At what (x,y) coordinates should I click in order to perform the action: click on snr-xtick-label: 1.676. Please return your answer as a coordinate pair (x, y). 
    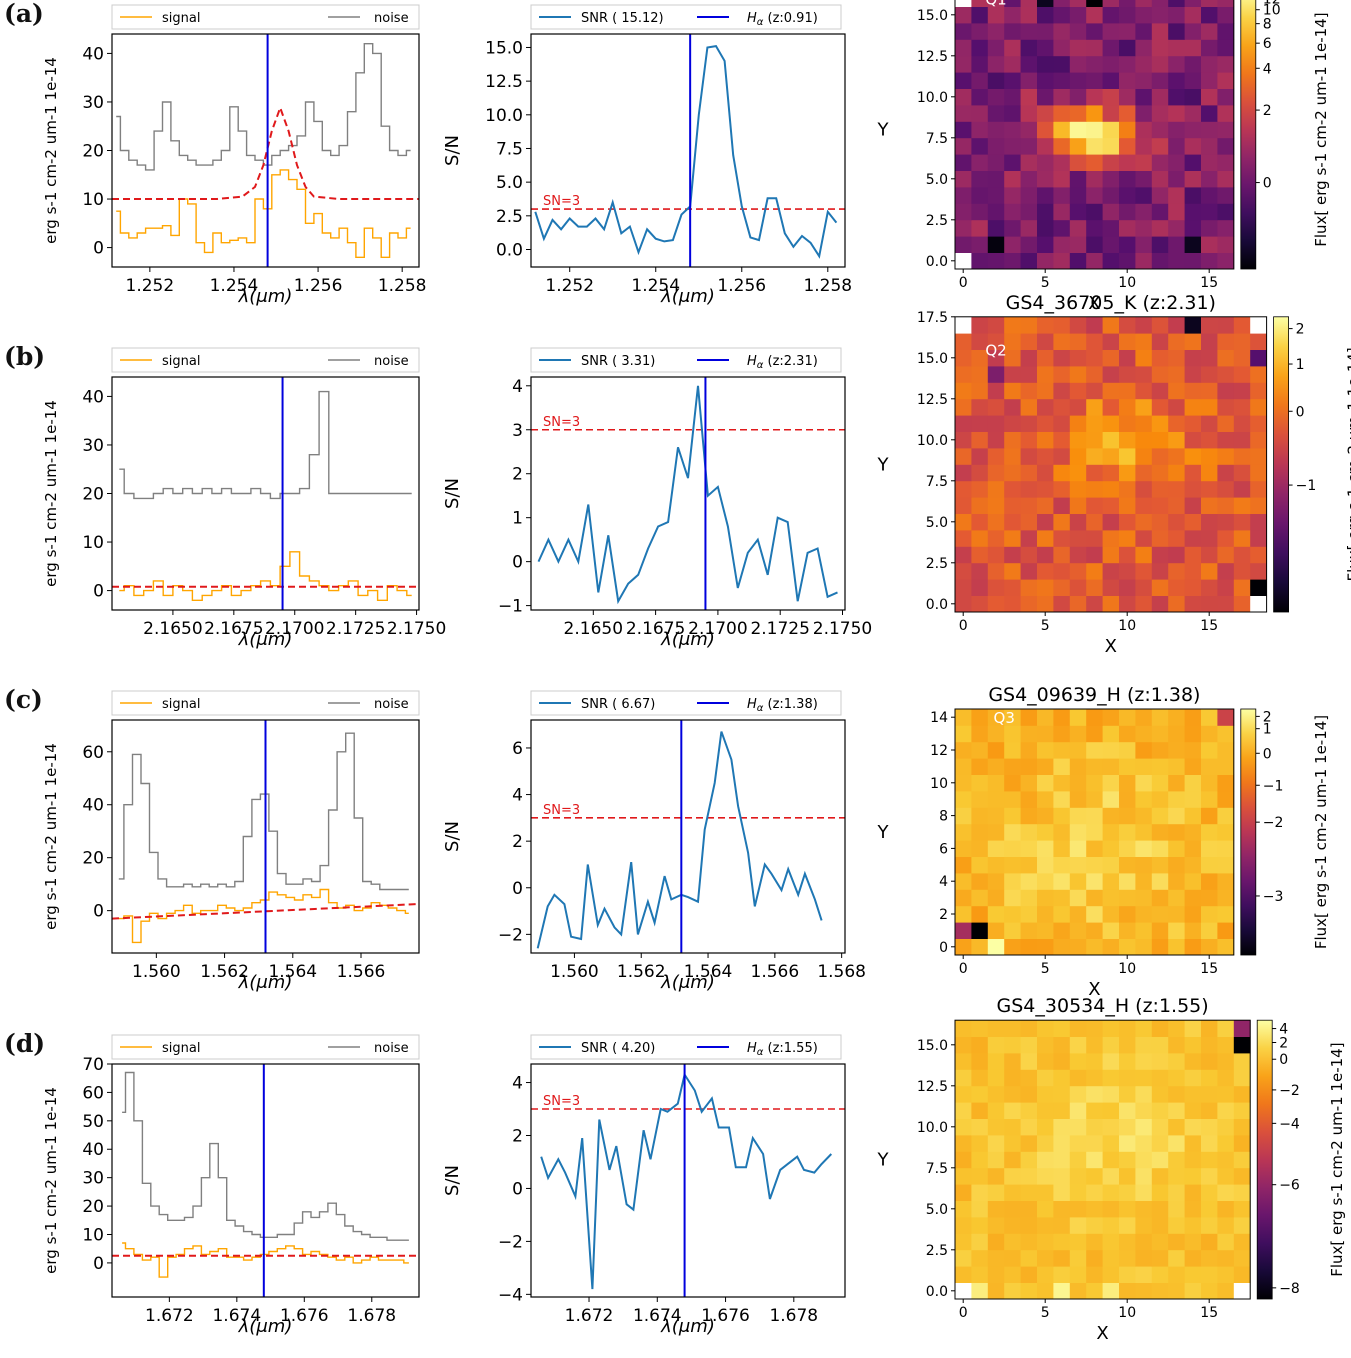
    Looking at the image, I should click on (725, 1316).